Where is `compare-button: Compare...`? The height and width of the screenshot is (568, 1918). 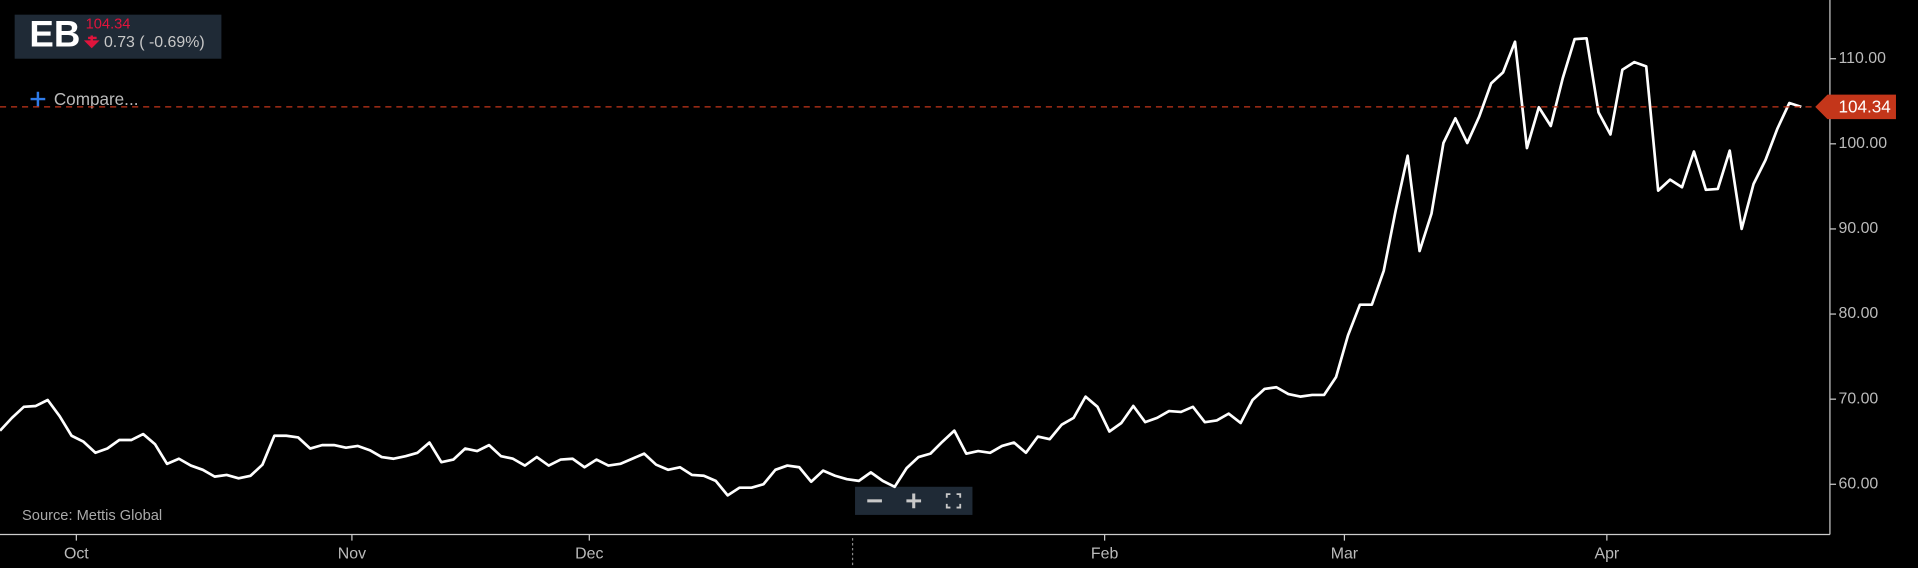 compare-button: Compare... is located at coordinates (96, 99).